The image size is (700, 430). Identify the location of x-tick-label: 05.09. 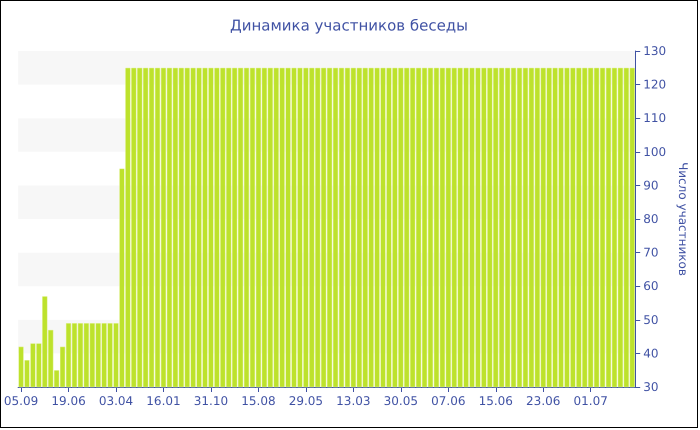
(21, 401).